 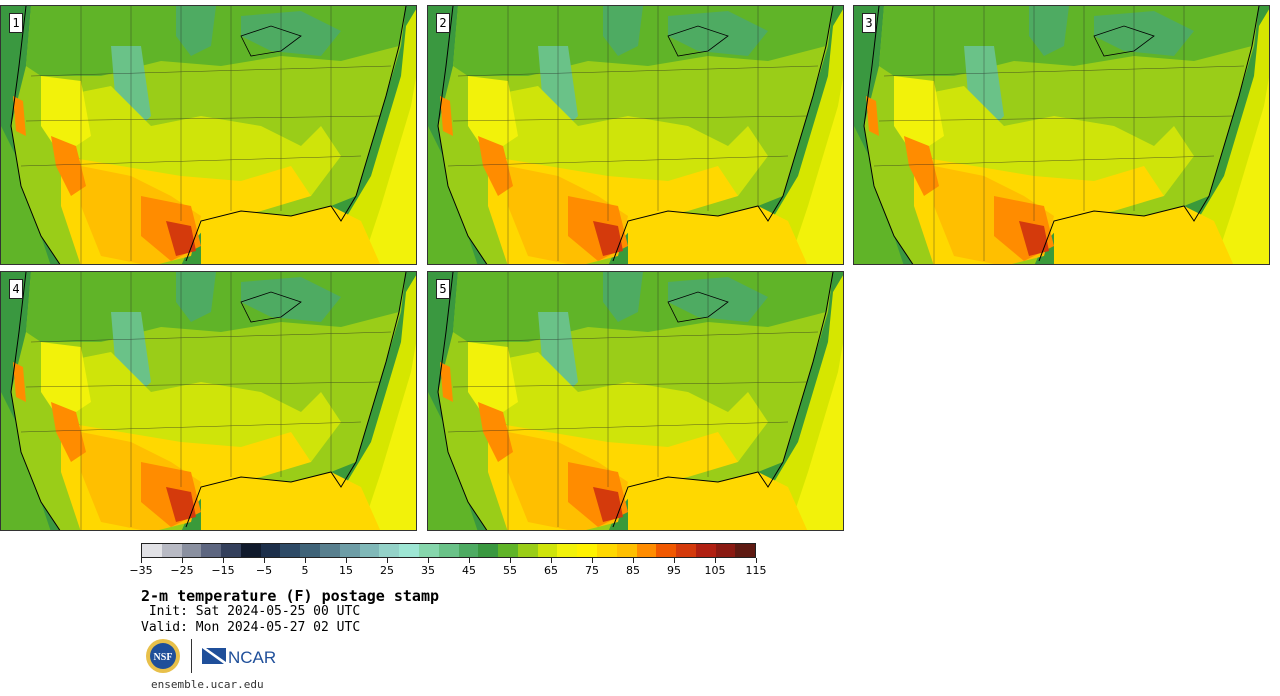 What do you see at coordinates (251, 611) in the screenshot?
I see `init-time: Init: Sat 2024-05-25 00 UTC` at bounding box center [251, 611].